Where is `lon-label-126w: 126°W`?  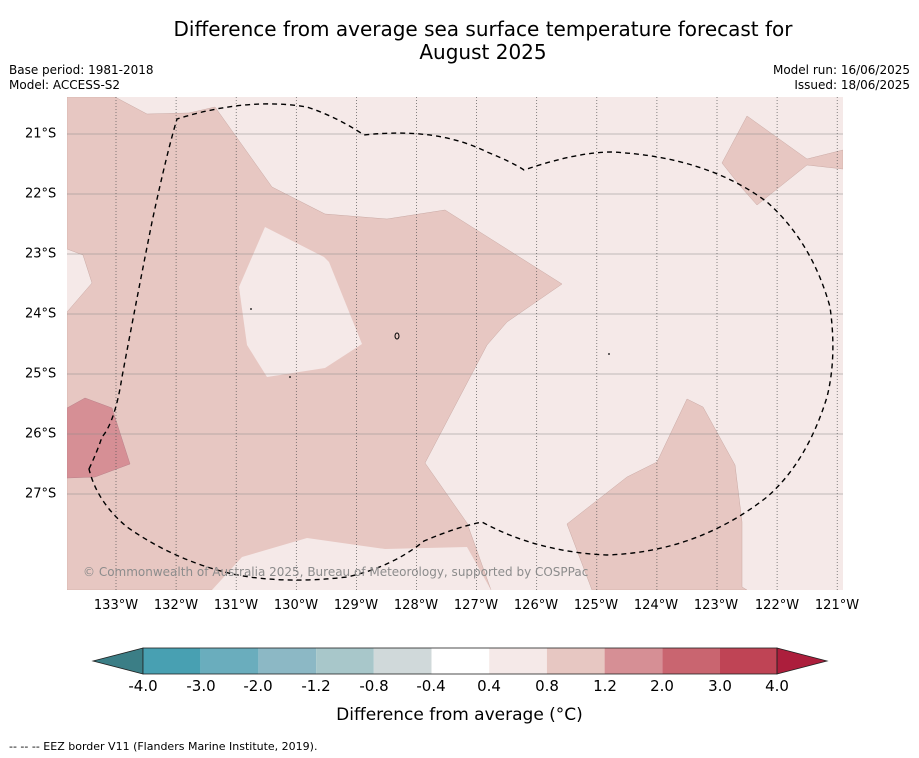
lon-label-126w: 126°W is located at coordinates (536, 605).